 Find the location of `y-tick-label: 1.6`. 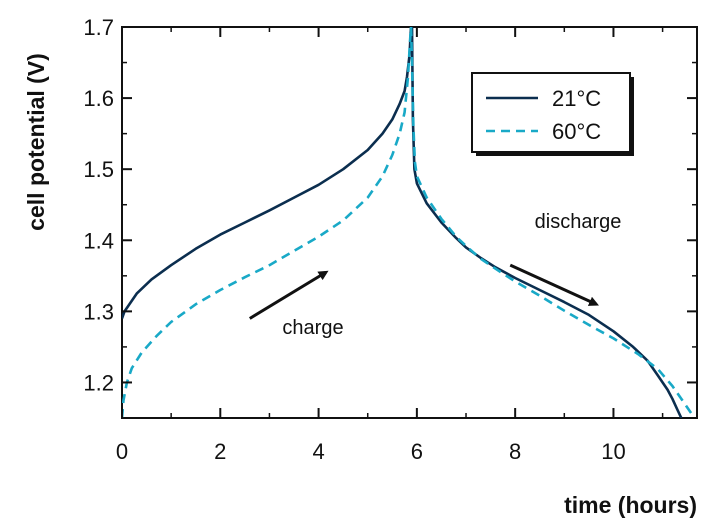

y-tick-label: 1.6 is located at coordinates (98, 98).